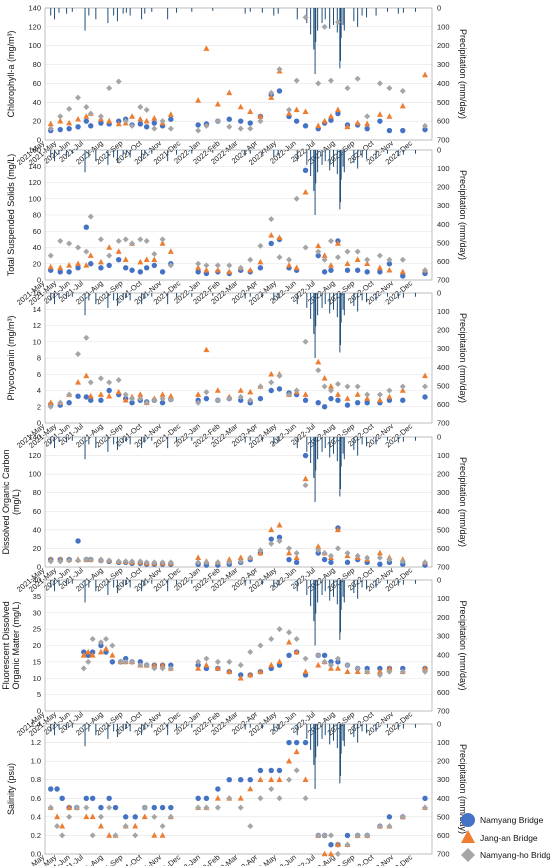  What do you see at coordinates (37, 612) in the screenshot?
I see `y-tick-label: 30` at bounding box center [37, 612].